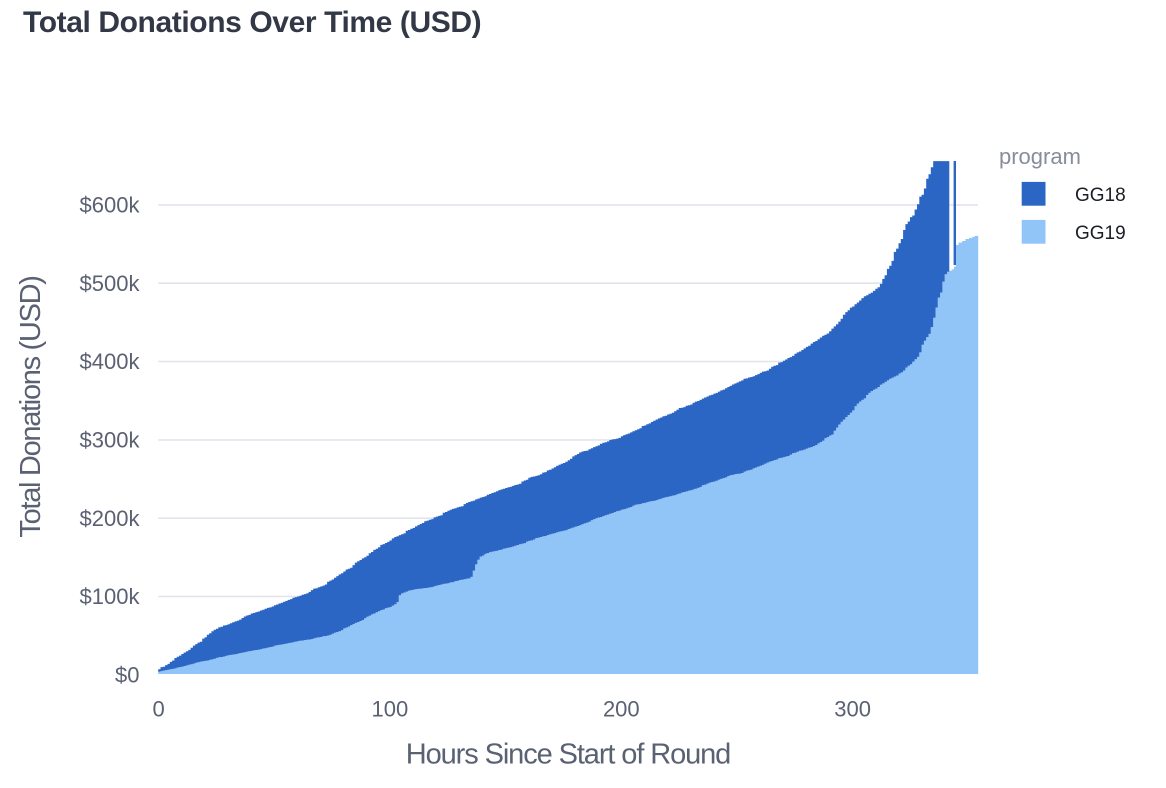  What do you see at coordinates (110, 440) in the screenshot?
I see `svg-text: $300k` at bounding box center [110, 440].